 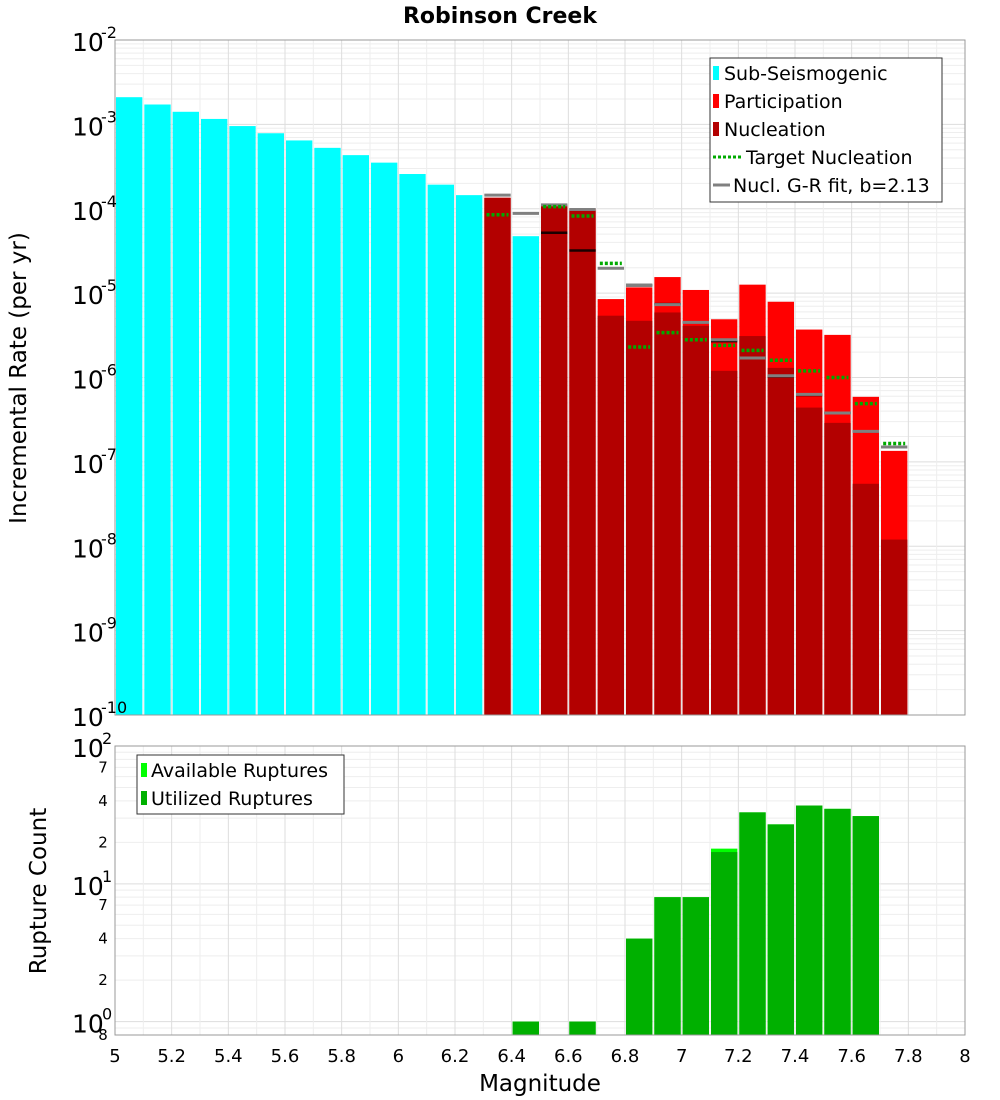 I want to click on top-legend-box, so click(x=826, y=130).